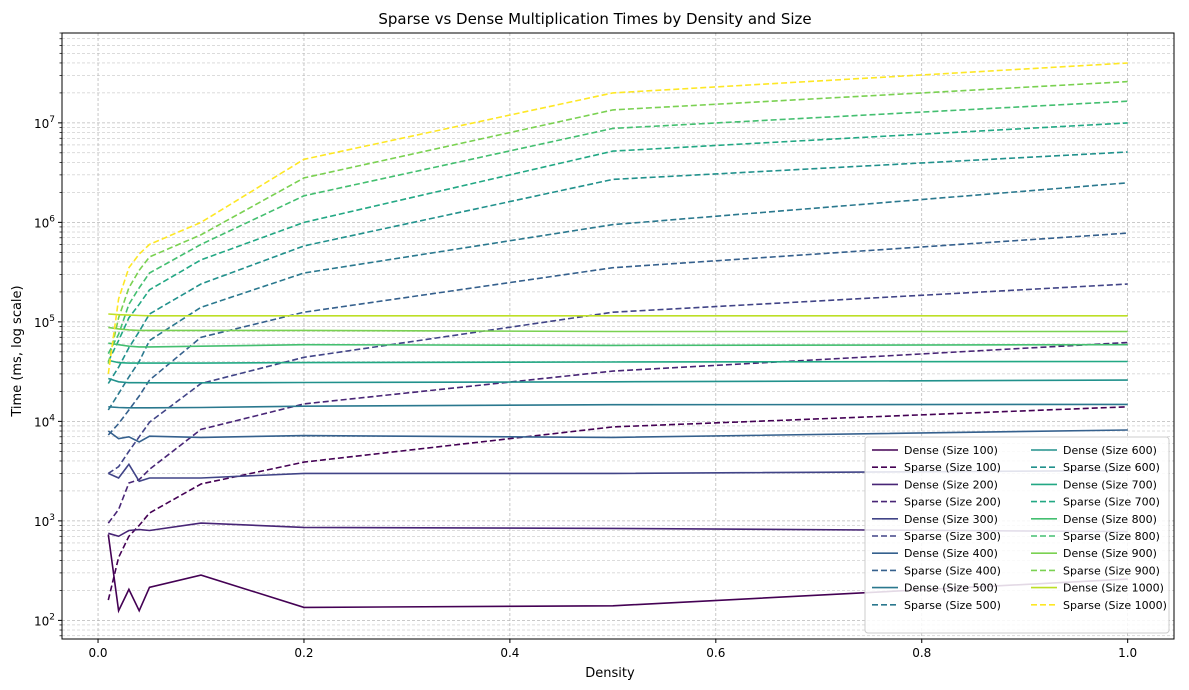  Describe the element at coordinates (951, 450) in the screenshot. I see `legend-entry: Dense (Size 100)` at that location.